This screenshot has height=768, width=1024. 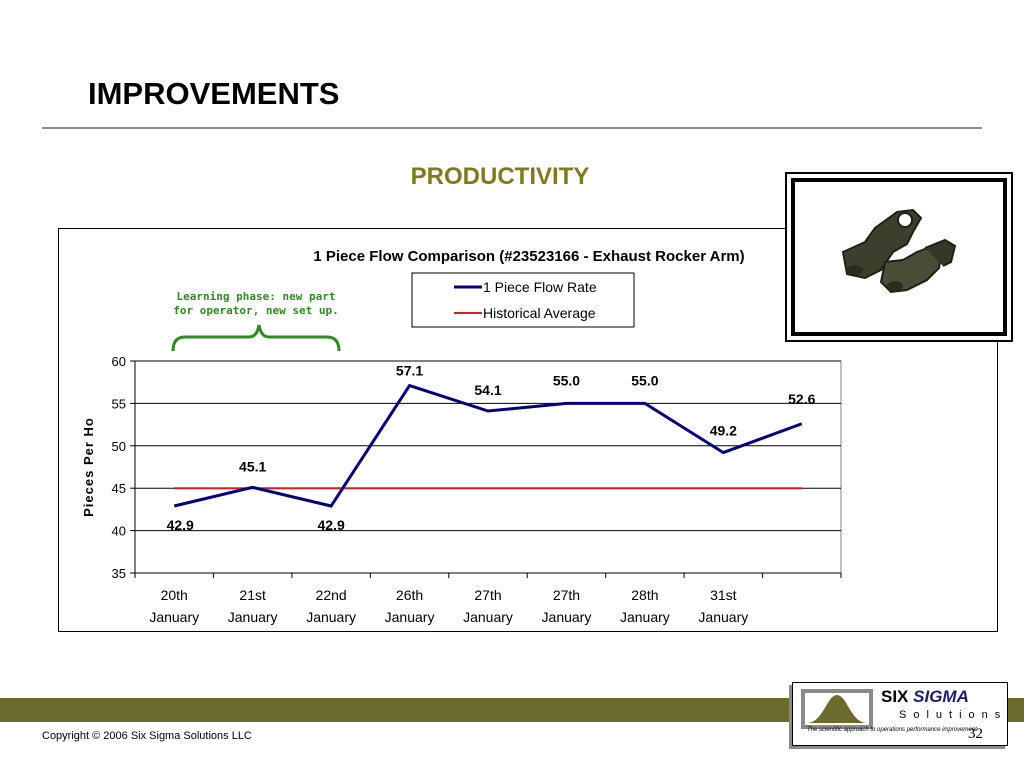 What do you see at coordinates (252, 595) in the screenshot?
I see `x-tick-label: 21st` at bounding box center [252, 595].